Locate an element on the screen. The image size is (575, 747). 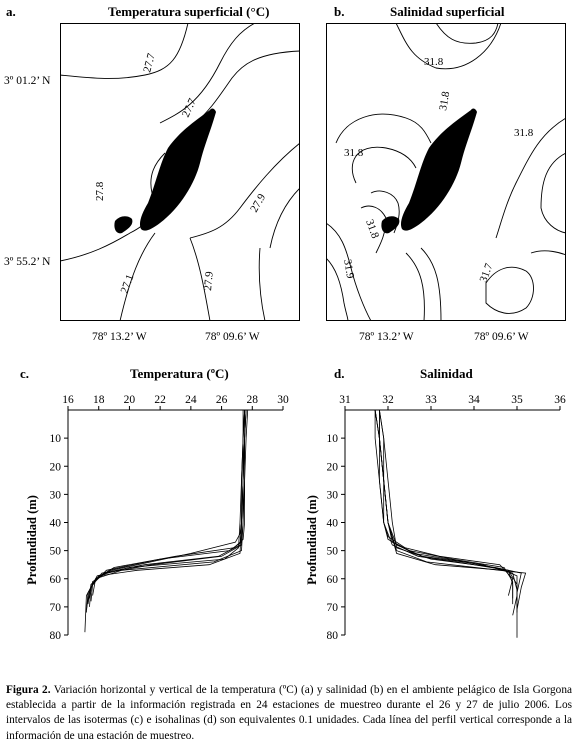
lon-label-a-1: 78º 13.2’ W is located at coordinates (119, 337).